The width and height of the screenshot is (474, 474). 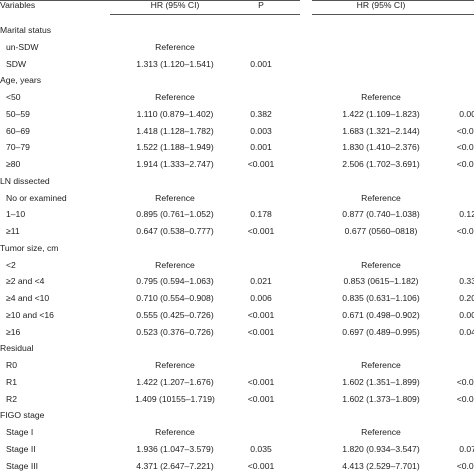 I want to click on row-label: SDW, so click(x=16, y=63).